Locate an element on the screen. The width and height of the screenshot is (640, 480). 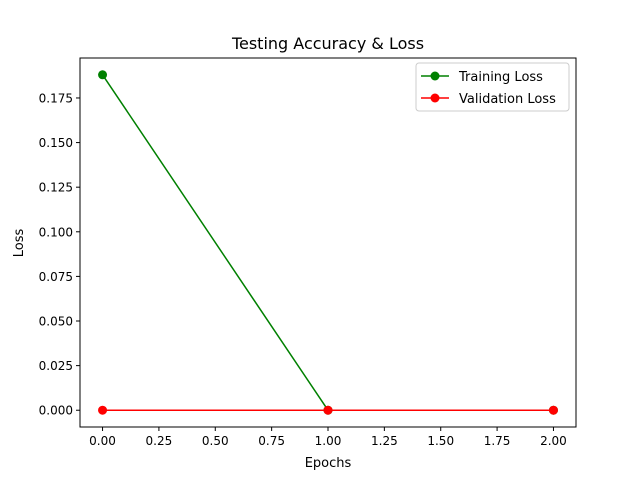
legend-marker-training is located at coordinates (435, 76).